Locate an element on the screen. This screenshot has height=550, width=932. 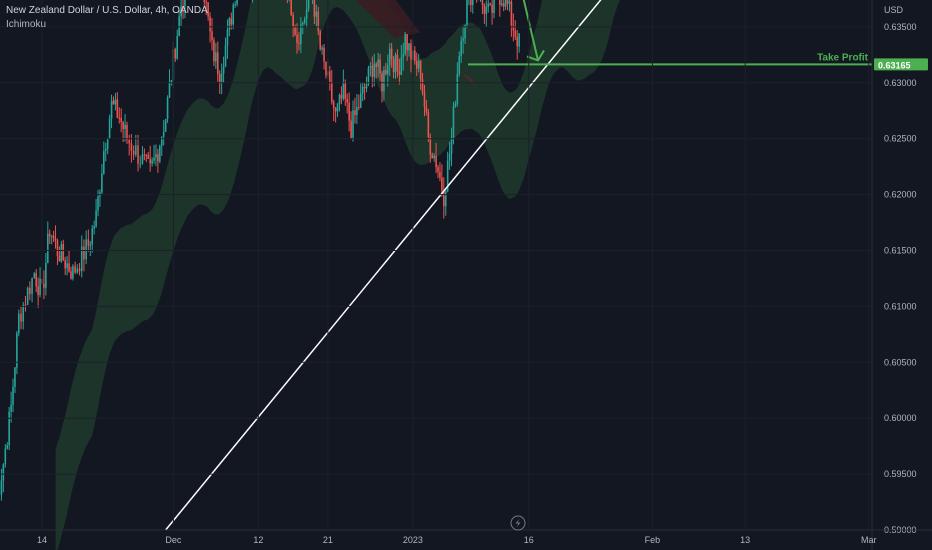
axis-unit: USD is located at coordinates (894, 10).